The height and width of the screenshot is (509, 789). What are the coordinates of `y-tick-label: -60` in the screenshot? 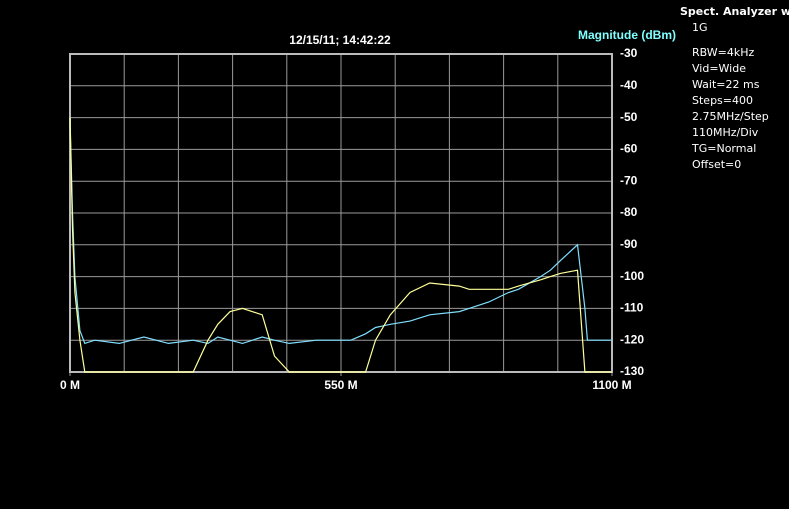 It's located at (629, 149).